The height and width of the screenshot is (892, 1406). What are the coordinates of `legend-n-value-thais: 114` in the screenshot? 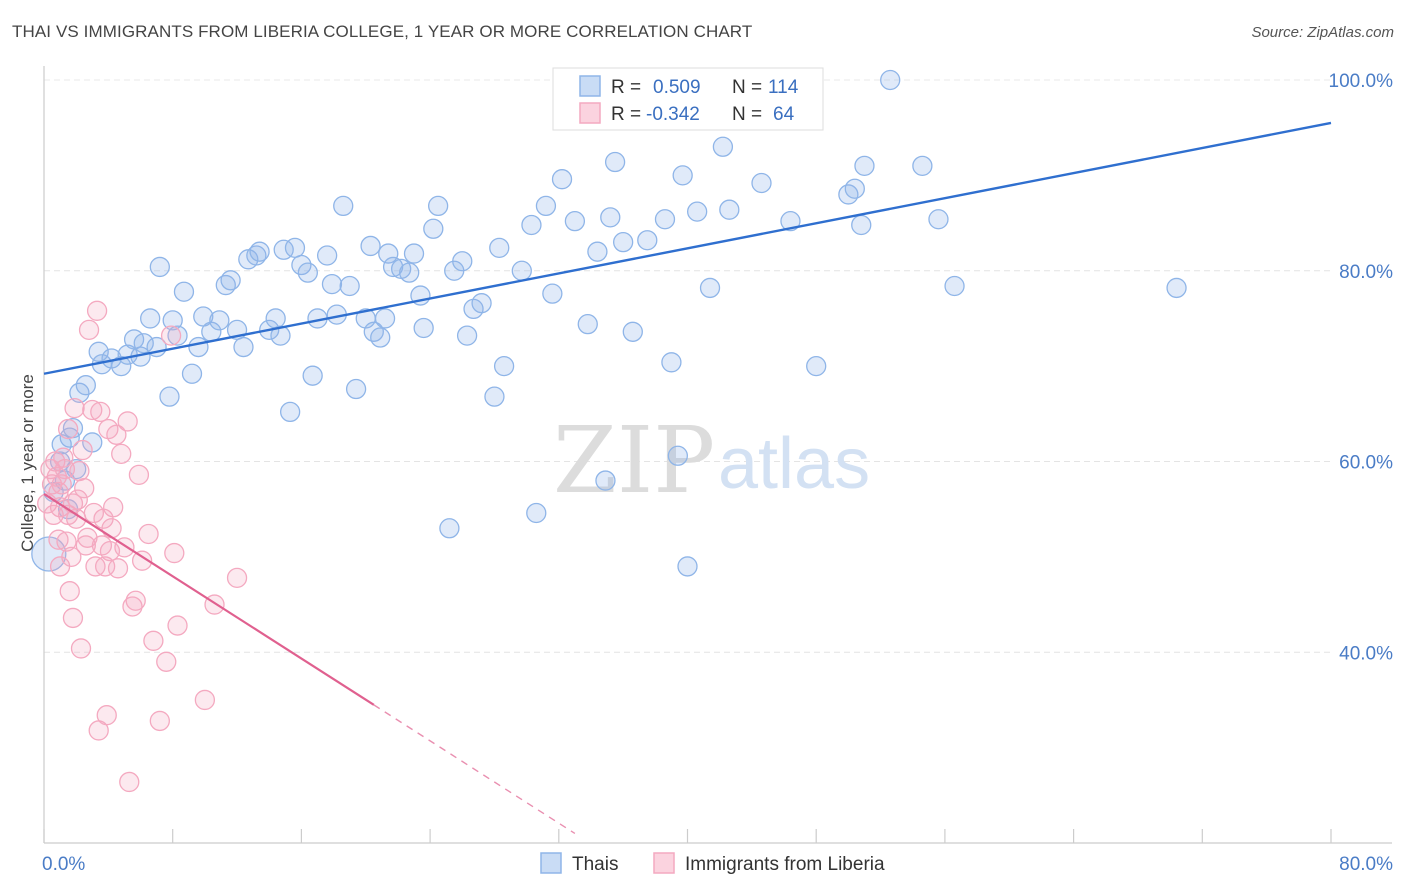 It's located at (783, 87).